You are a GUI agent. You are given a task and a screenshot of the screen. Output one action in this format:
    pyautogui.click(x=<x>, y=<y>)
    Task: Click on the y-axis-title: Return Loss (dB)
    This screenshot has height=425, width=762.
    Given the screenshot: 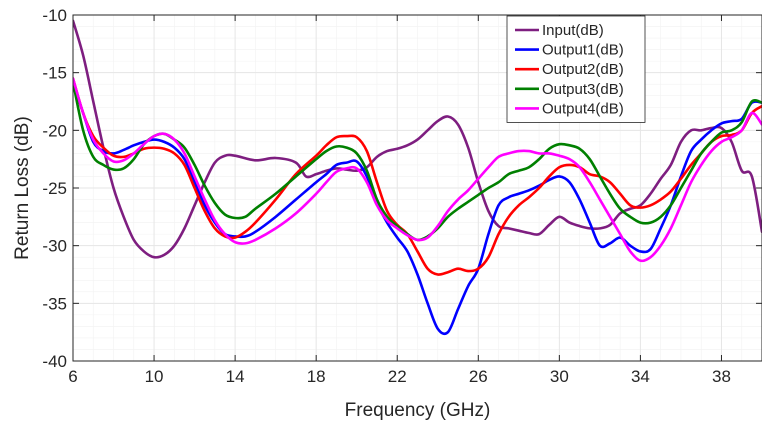 What is the action you would take?
    pyautogui.click(x=22, y=188)
    